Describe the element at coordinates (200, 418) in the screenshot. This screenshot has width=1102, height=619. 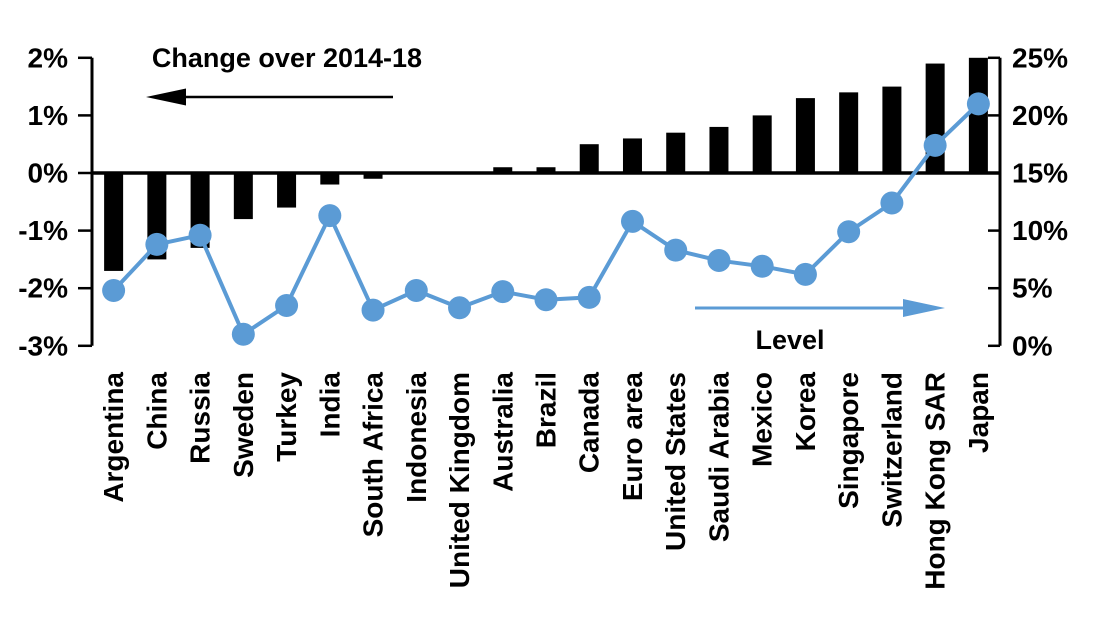
I see `category-label: Russia` at that location.